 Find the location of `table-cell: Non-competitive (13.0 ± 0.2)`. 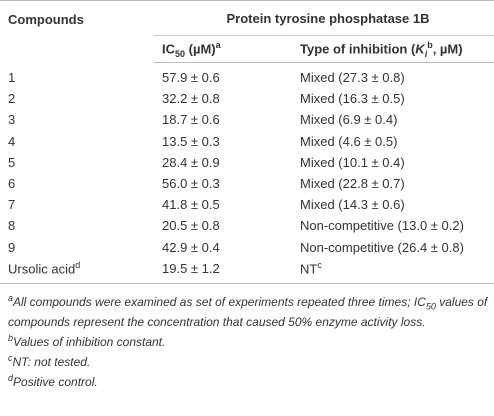

table-cell: Non-competitive (13.0 ± 0.2) is located at coordinates (393, 225).